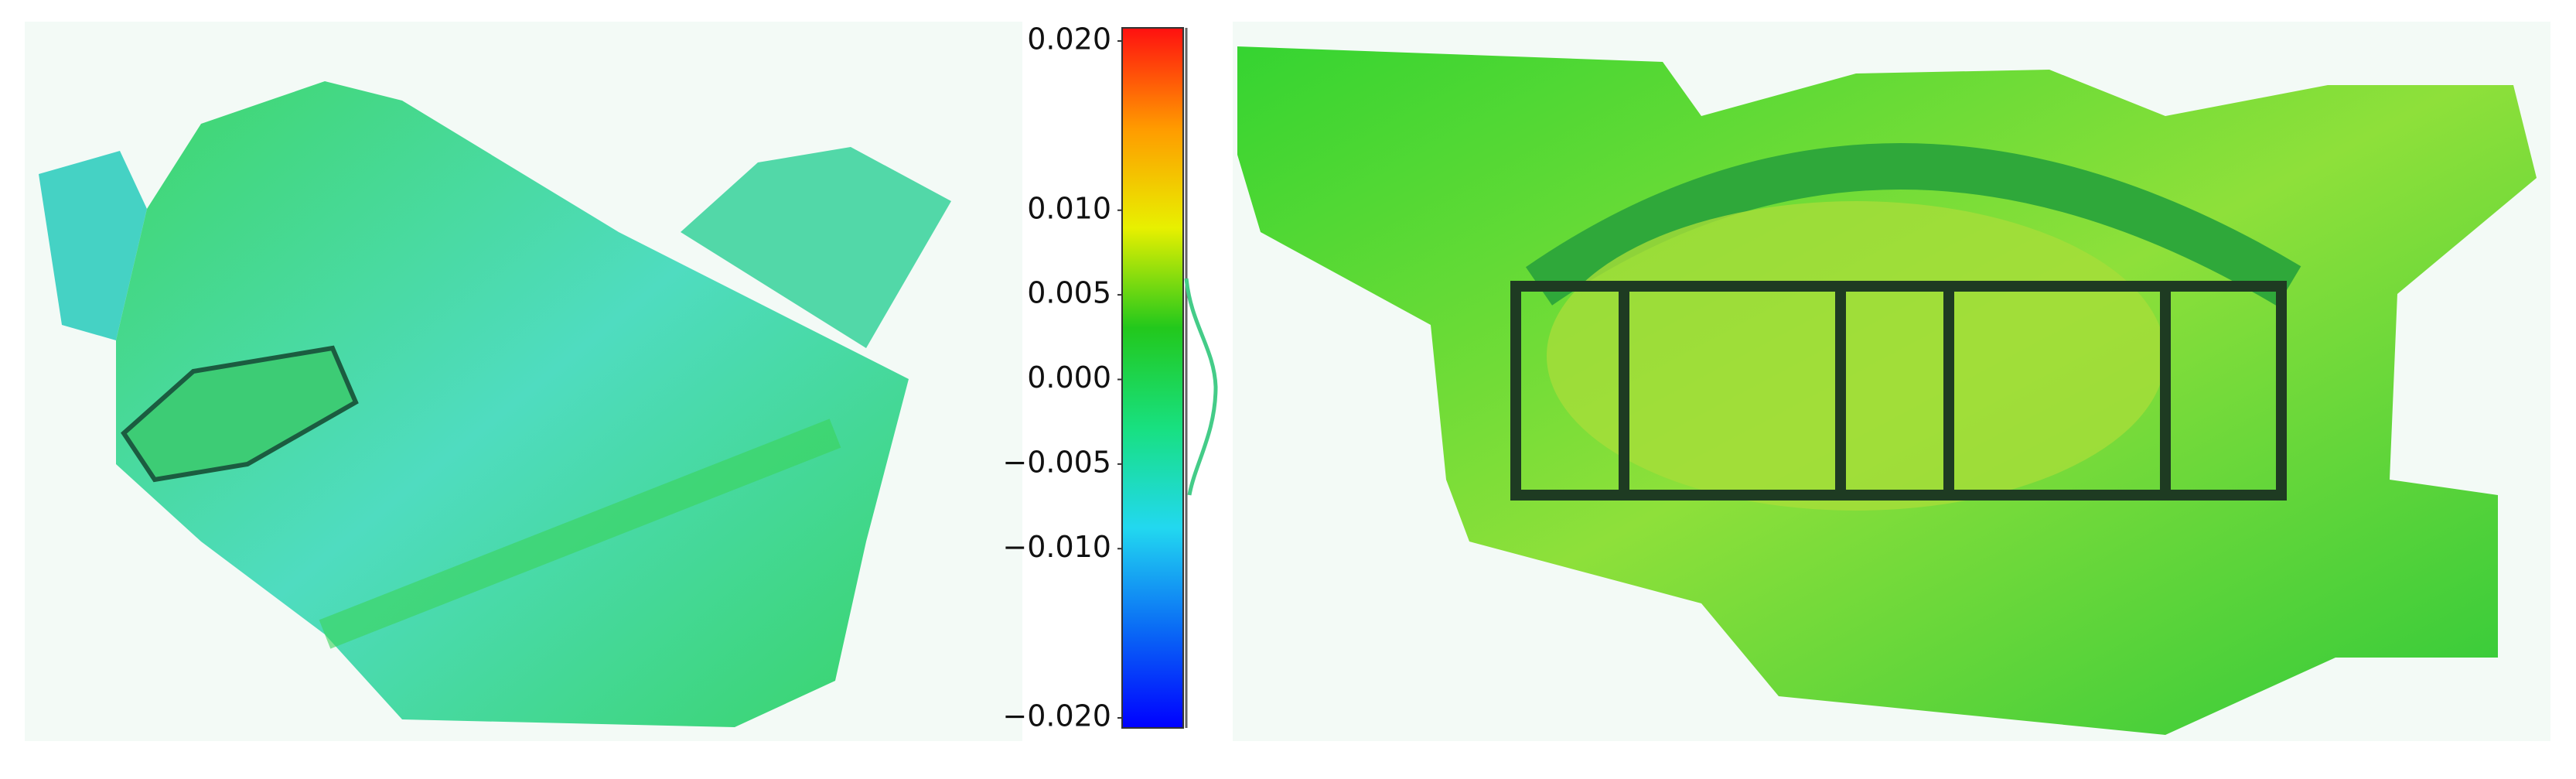 This screenshot has width=2576, height=779. I want to click on cloud-wall, so click(1856, 356).